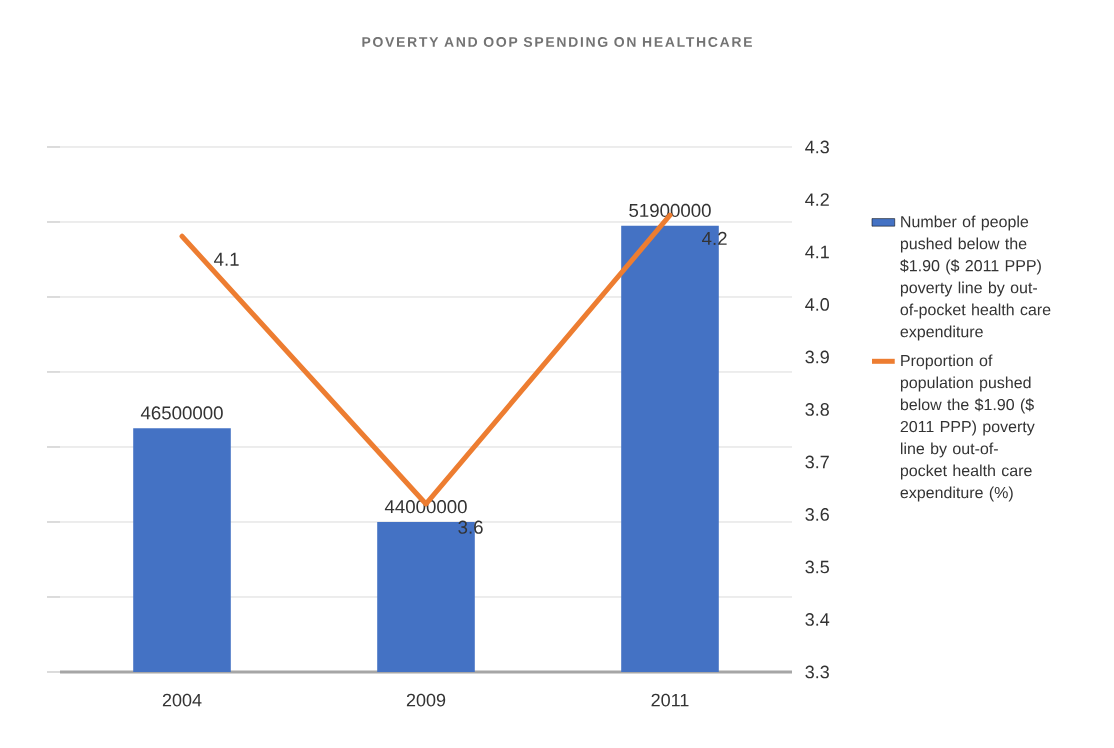 This screenshot has width=1114, height=748. What do you see at coordinates (817, 567) in the screenshot?
I see `y2-tick-label: 3.5` at bounding box center [817, 567].